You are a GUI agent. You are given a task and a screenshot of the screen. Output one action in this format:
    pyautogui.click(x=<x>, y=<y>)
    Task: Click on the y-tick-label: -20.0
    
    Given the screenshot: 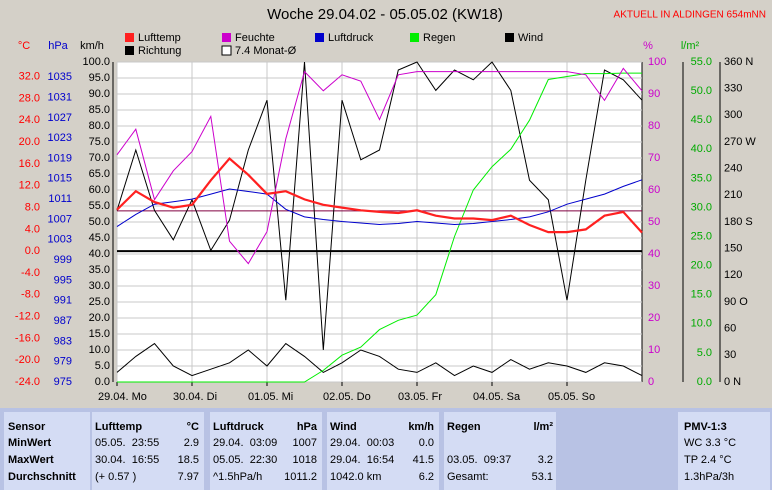 What is the action you would take?
    pyautogui.click(x=27, y=360)
    